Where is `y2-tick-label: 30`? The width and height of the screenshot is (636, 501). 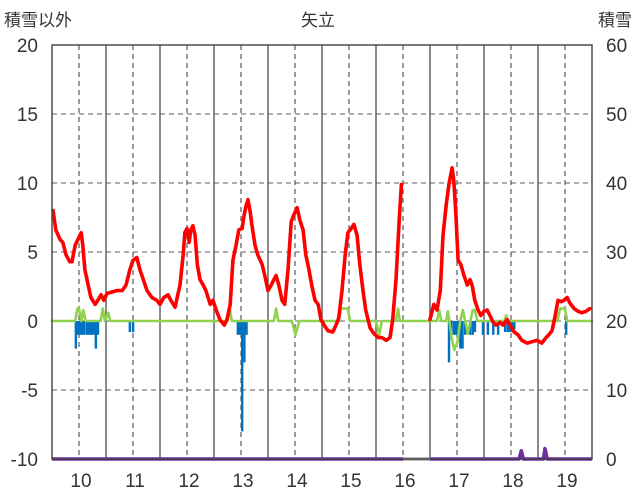 y2-tick-label: 30 is located at coordinates (616, 253).